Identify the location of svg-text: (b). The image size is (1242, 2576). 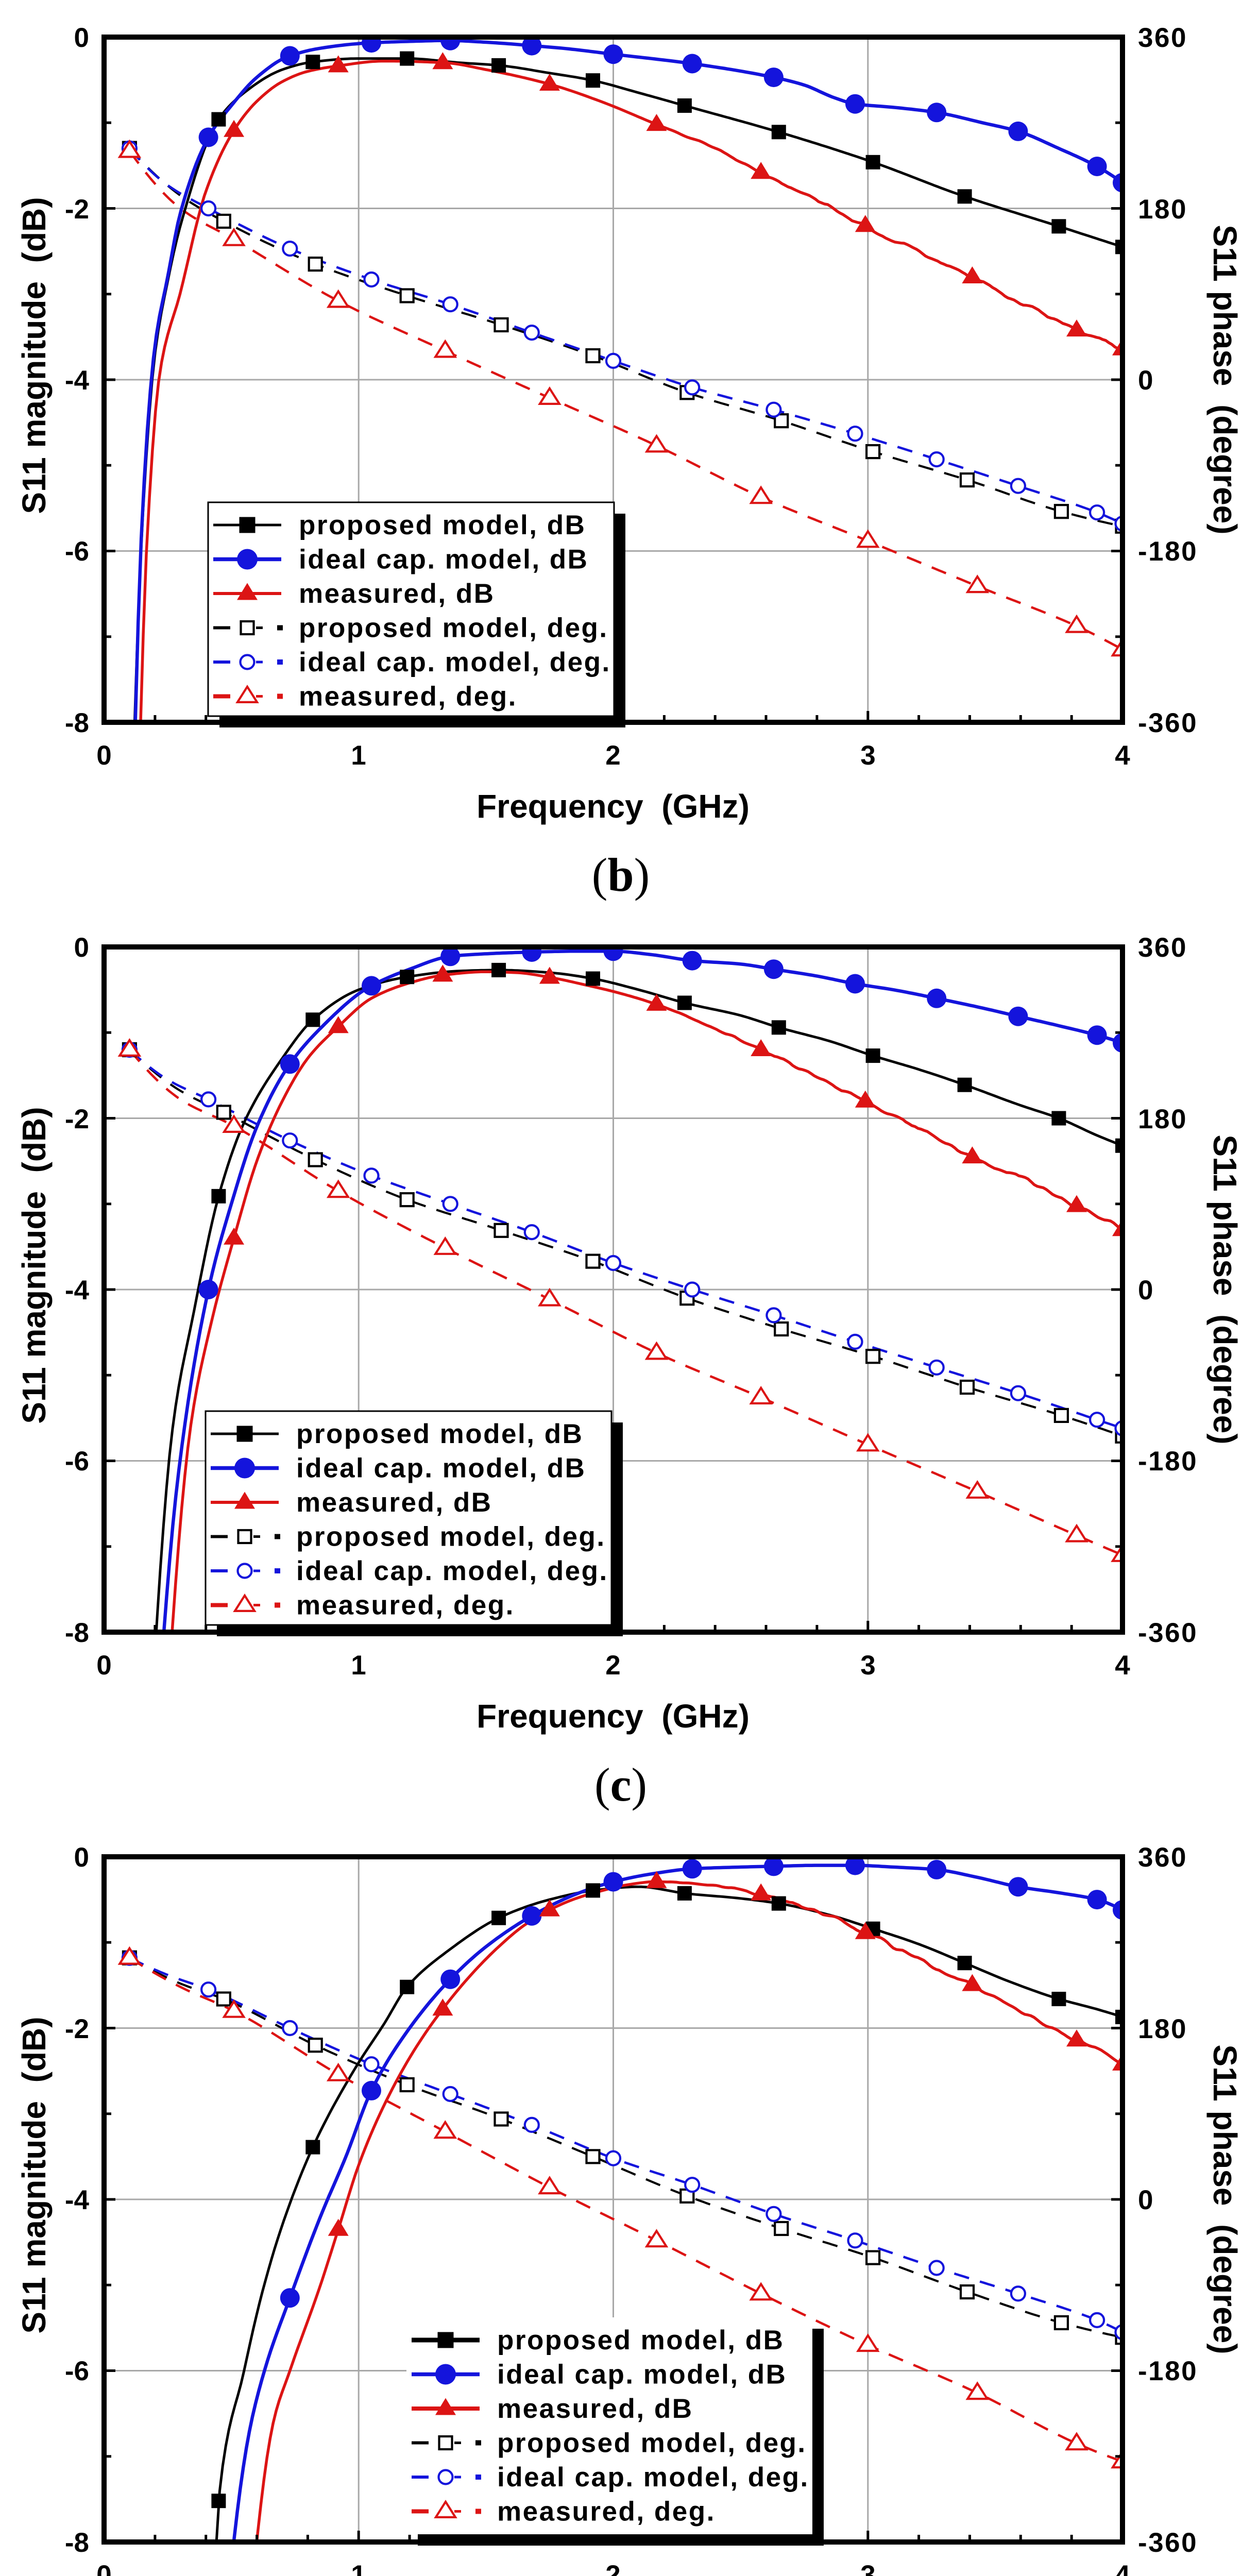
(621, 875).